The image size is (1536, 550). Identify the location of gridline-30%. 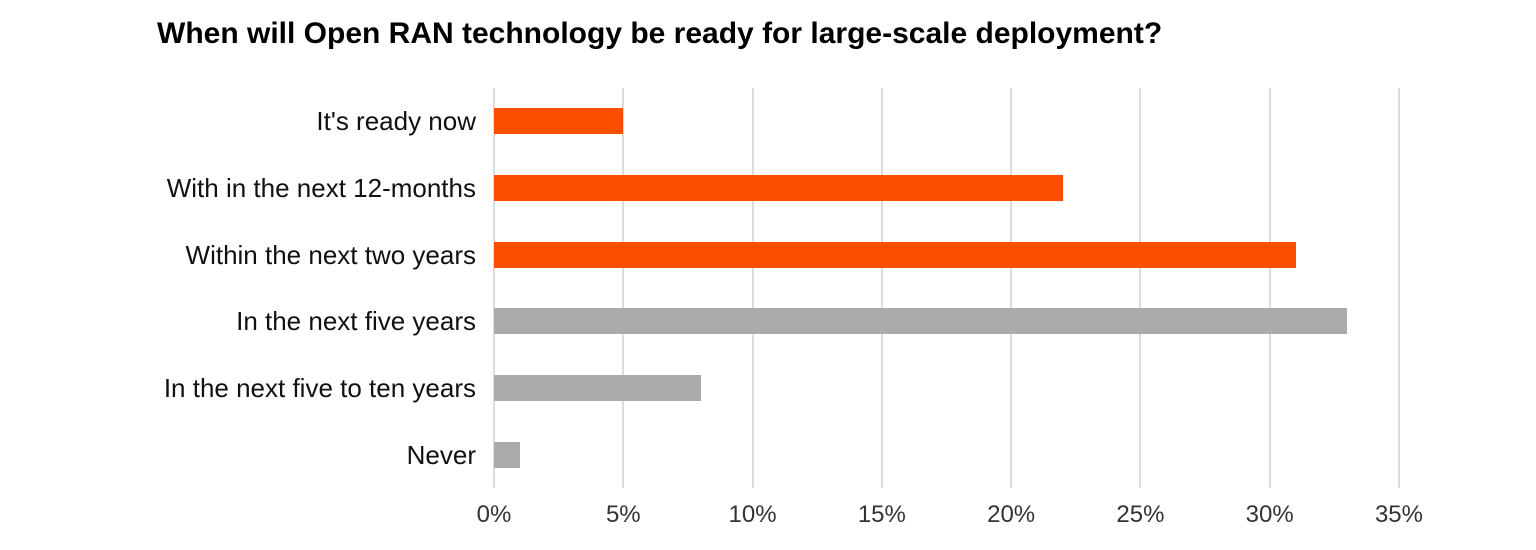
(1269, 288).